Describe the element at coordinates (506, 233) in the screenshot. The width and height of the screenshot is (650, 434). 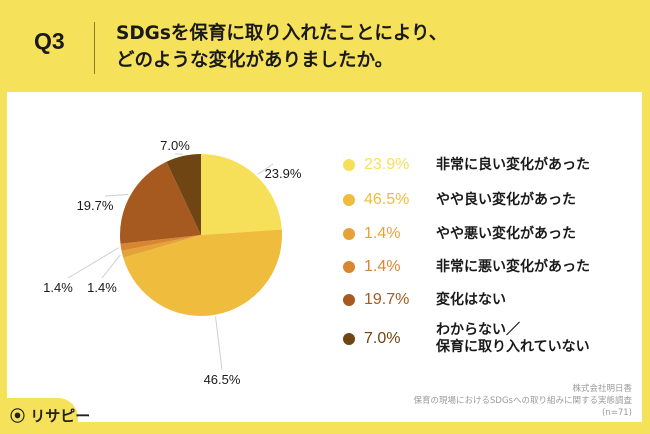
I see `legend-label: やや悪い変化があった` at that location.